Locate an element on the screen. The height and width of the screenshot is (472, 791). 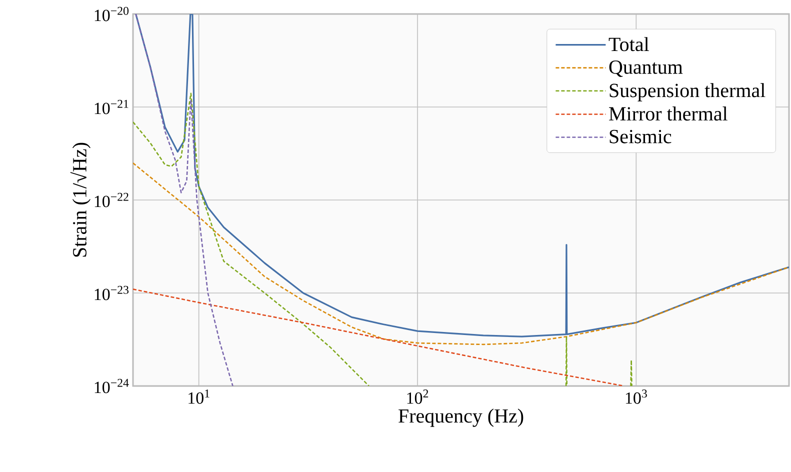
y-tick-label: 10$^{−20}$ is located at coordinates (111, 14).